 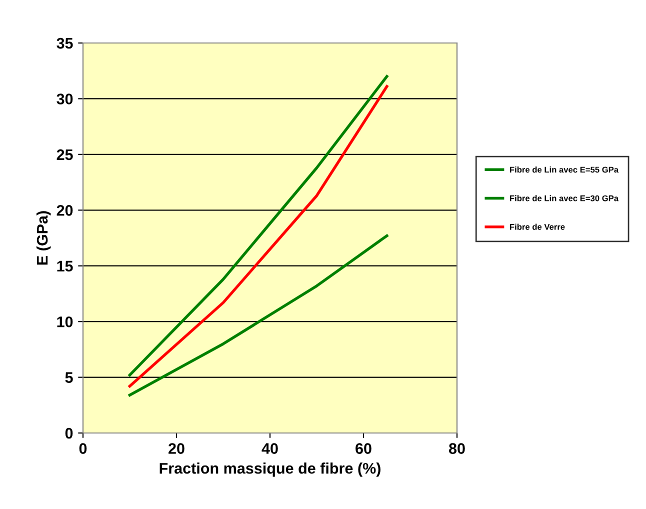 I want to click on y-tick-label: 5, so click(x=69, y=377).